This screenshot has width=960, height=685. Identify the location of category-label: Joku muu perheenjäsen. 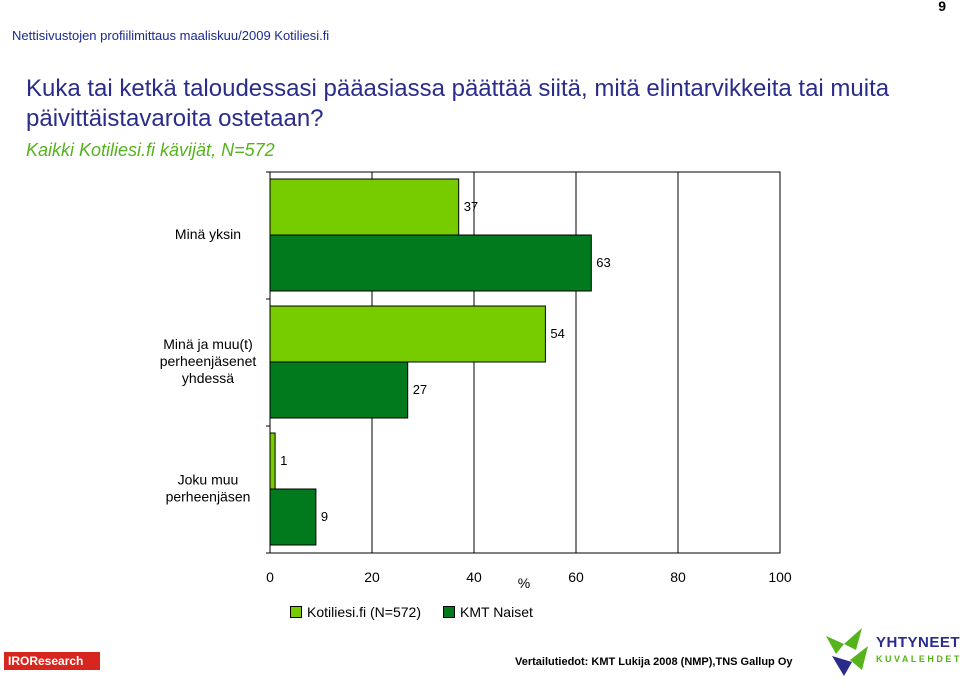
(208, 488).